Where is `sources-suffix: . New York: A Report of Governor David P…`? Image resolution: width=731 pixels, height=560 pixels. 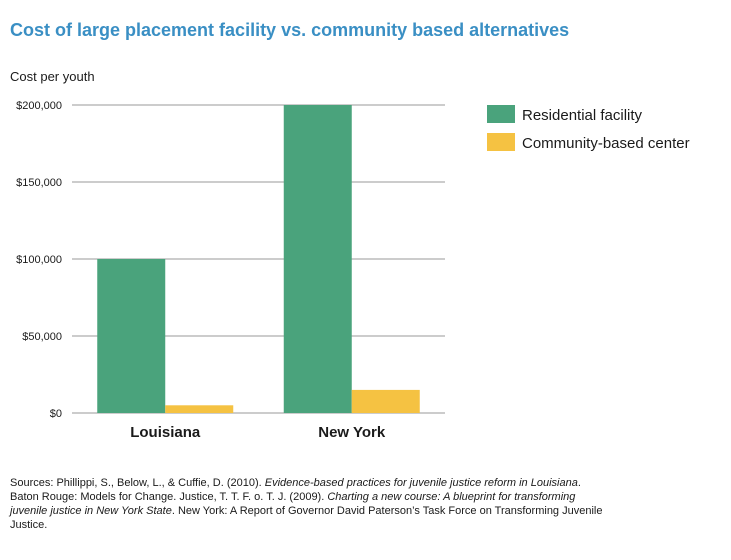 sources-suffix: . New York: A Report of Governor David P… is located at coordinates (306, 518).